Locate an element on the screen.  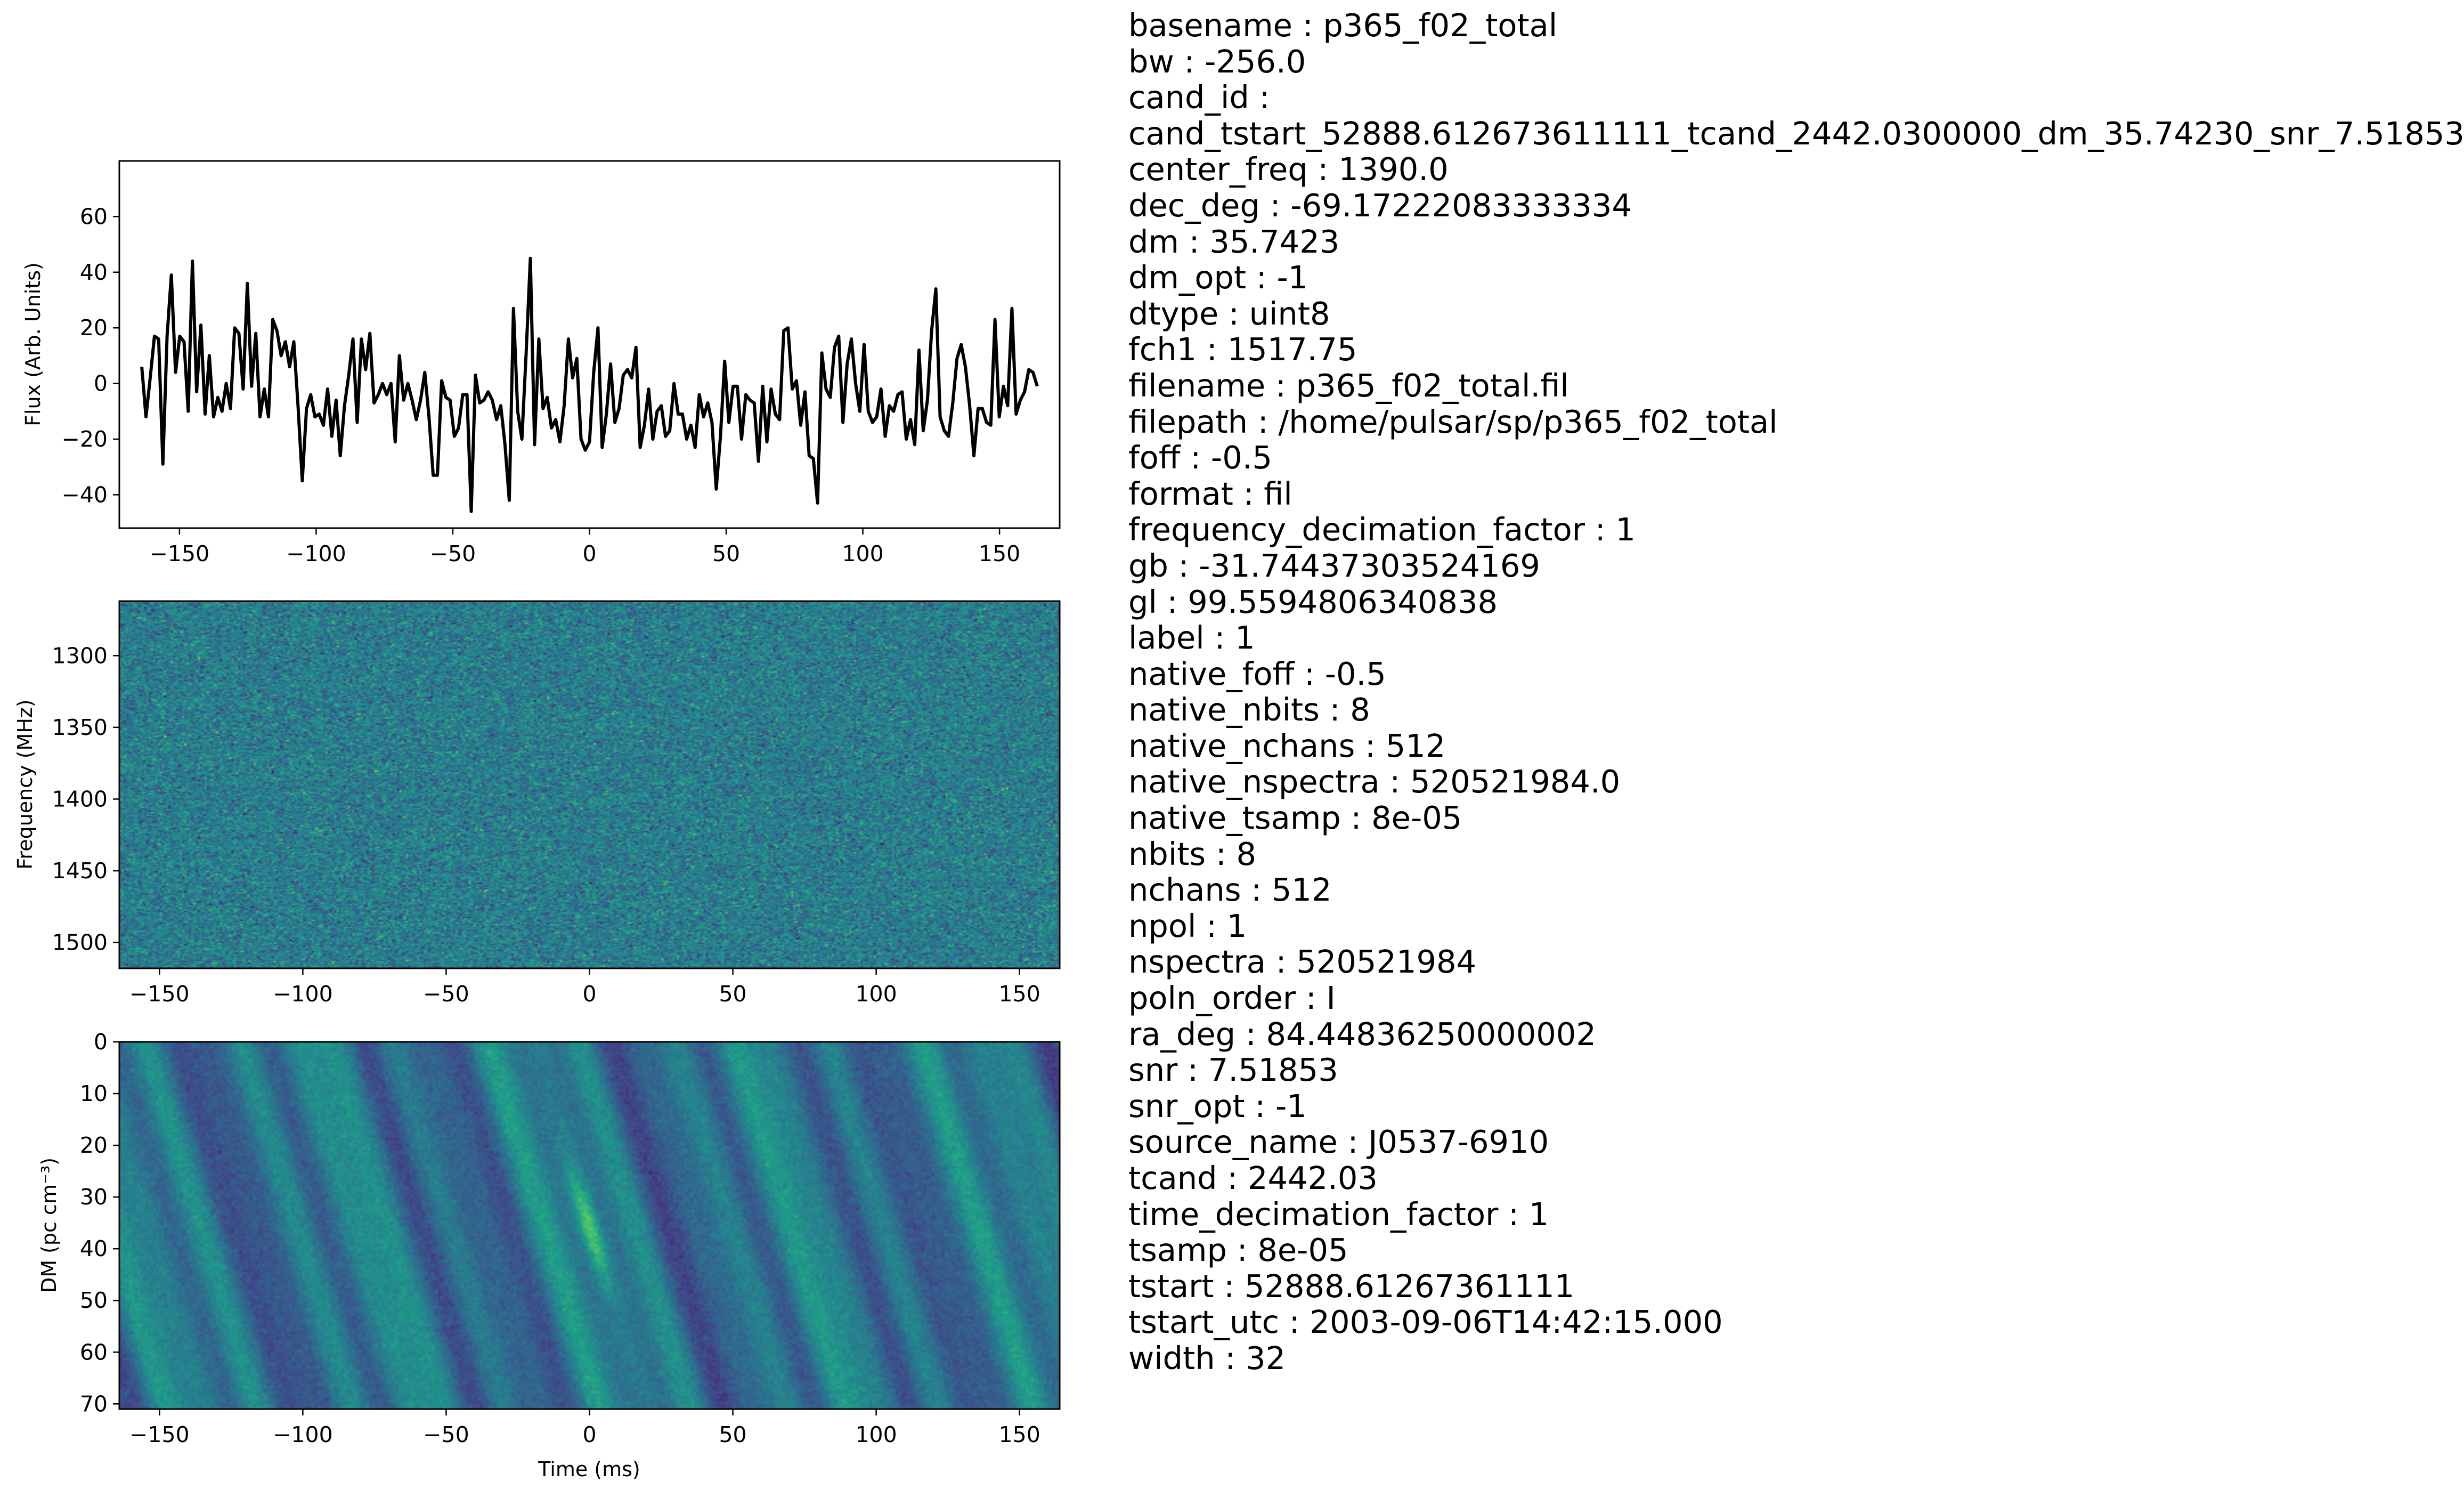
metadata-line: frequency_decimation_factor : 1 is located at coordinates (1382, 529).